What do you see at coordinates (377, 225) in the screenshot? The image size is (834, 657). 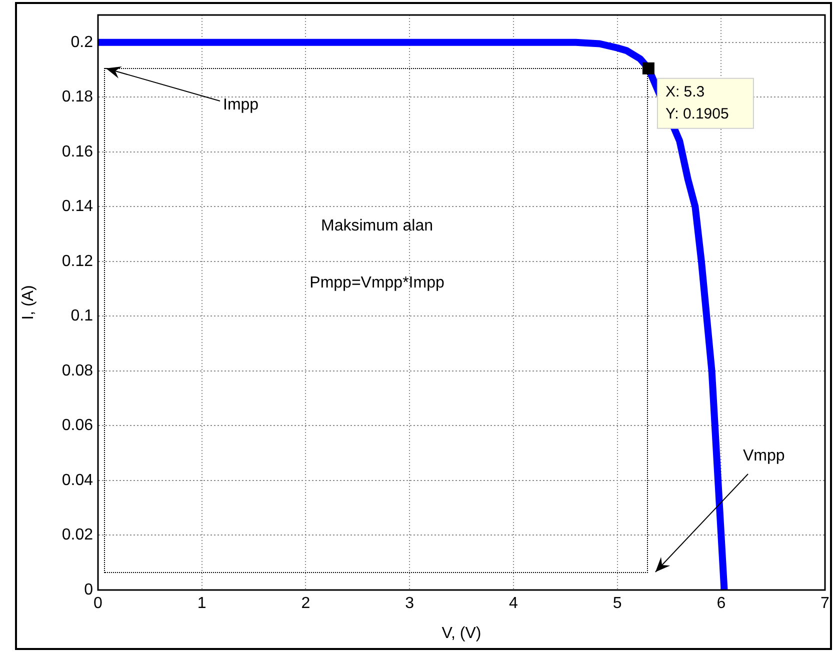 I see `annotation: Maksimum alan` at bounding box center [377, 225].